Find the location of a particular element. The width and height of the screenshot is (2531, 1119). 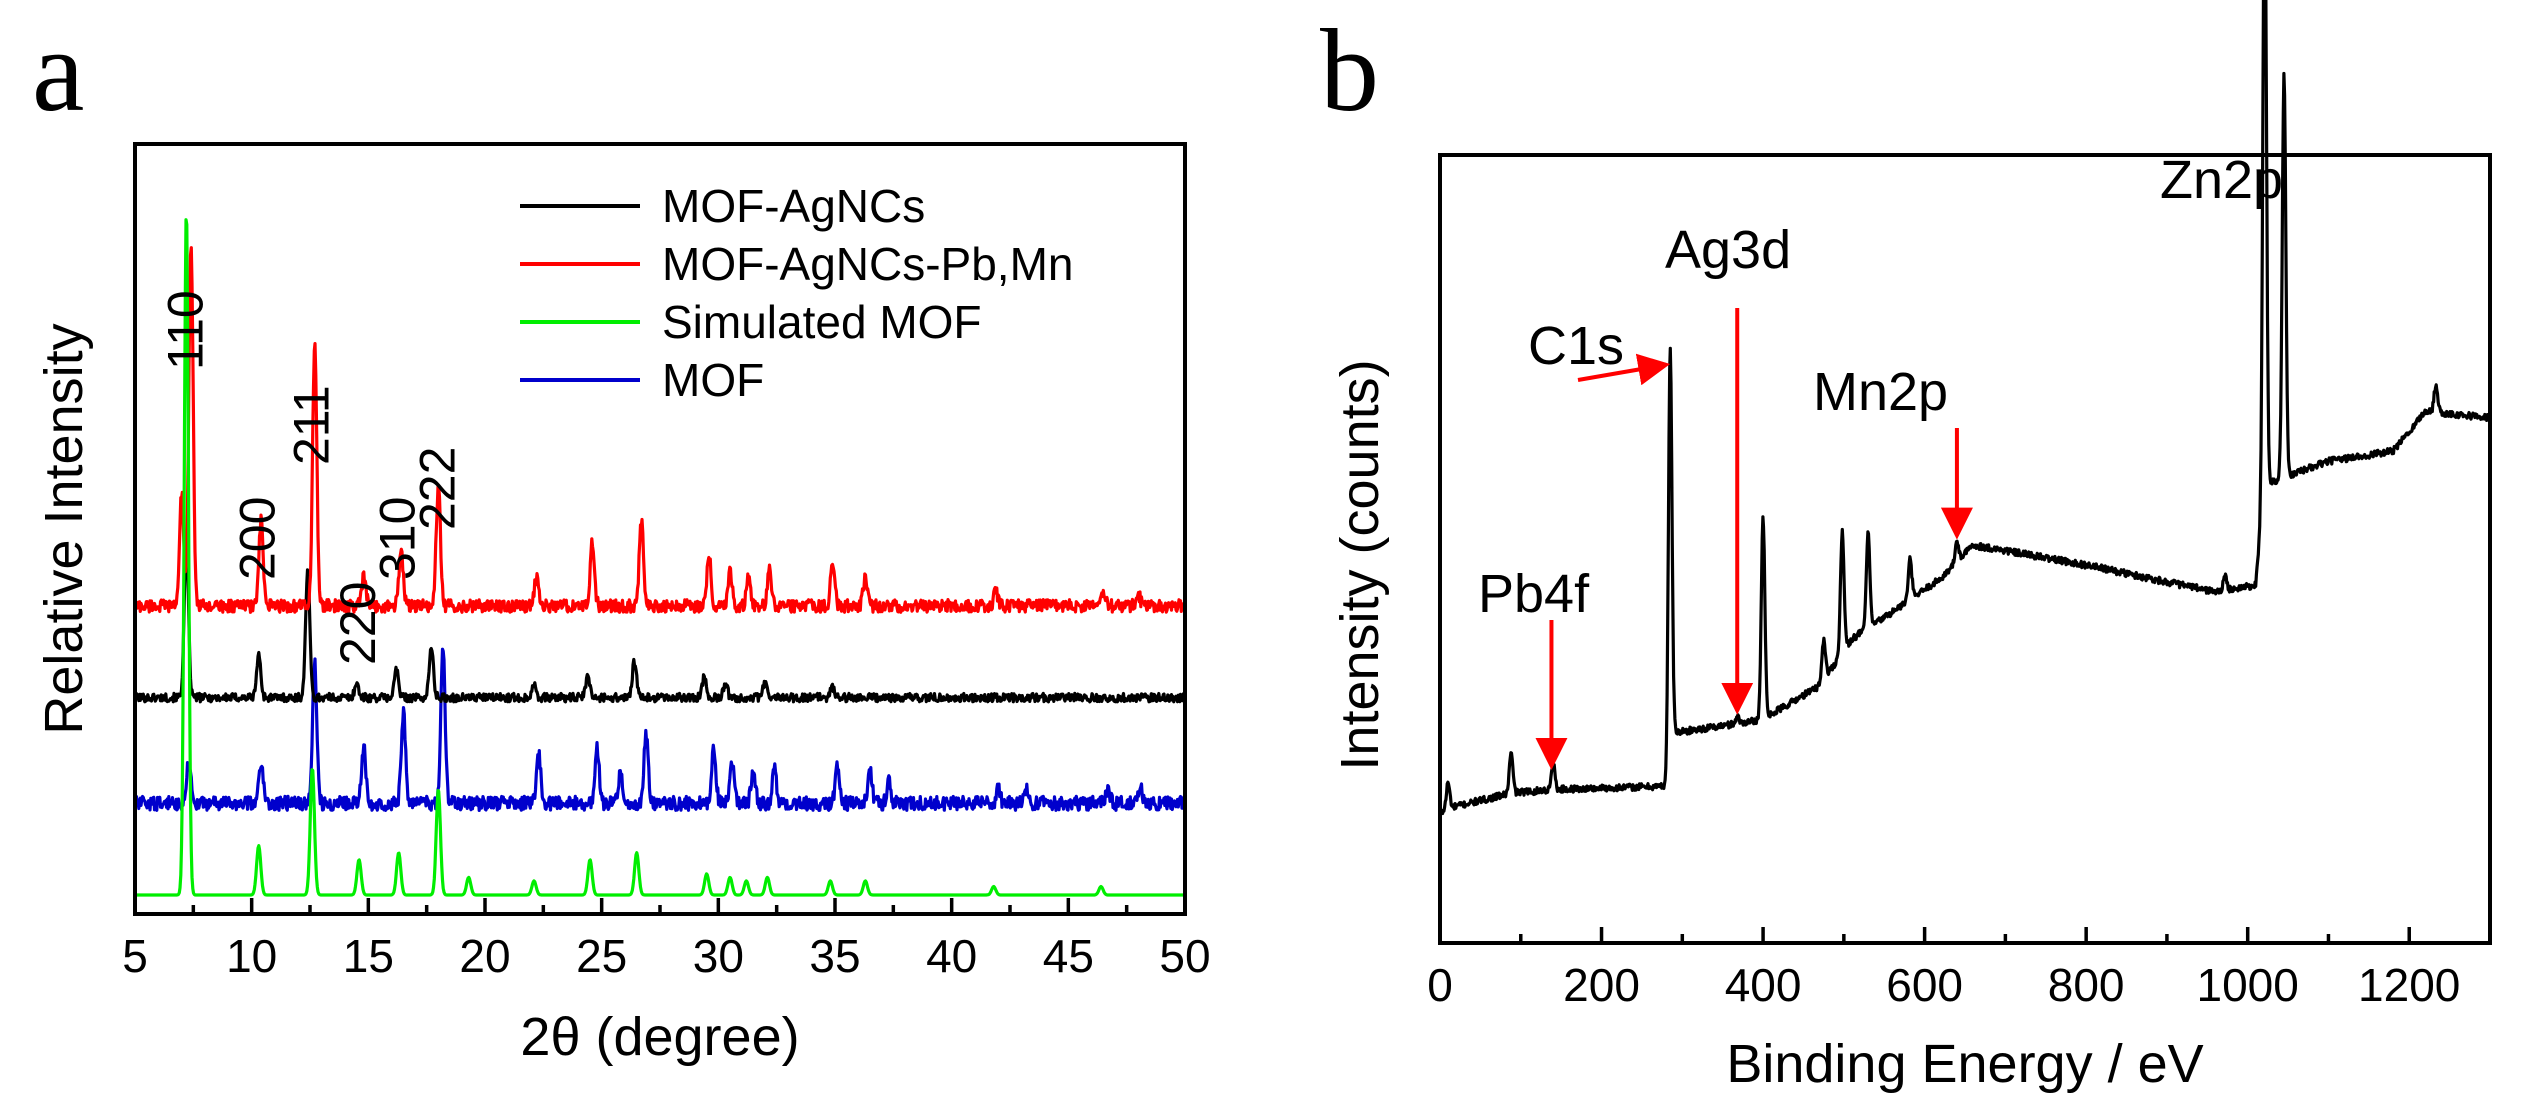

panel-a-letter: a is located at coordinates (58, 70).